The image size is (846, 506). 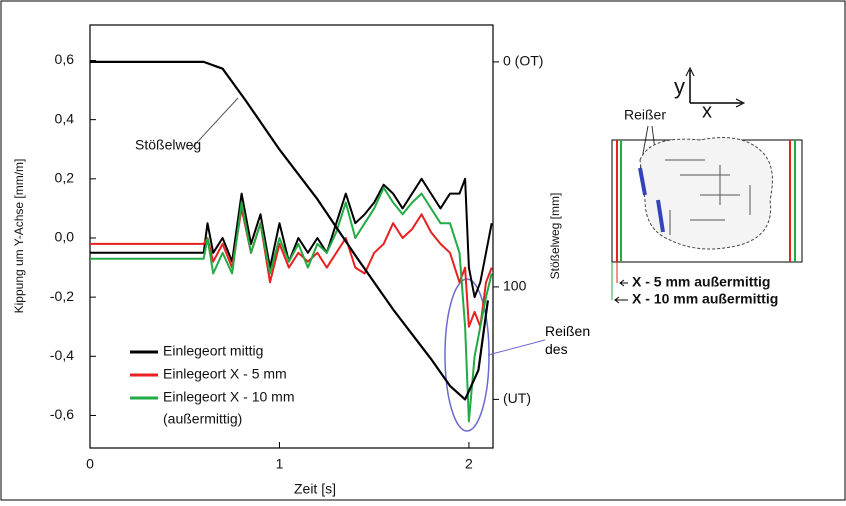 I want to click on legend-label: Einlegeort mittig, so click(x=213, y=351).